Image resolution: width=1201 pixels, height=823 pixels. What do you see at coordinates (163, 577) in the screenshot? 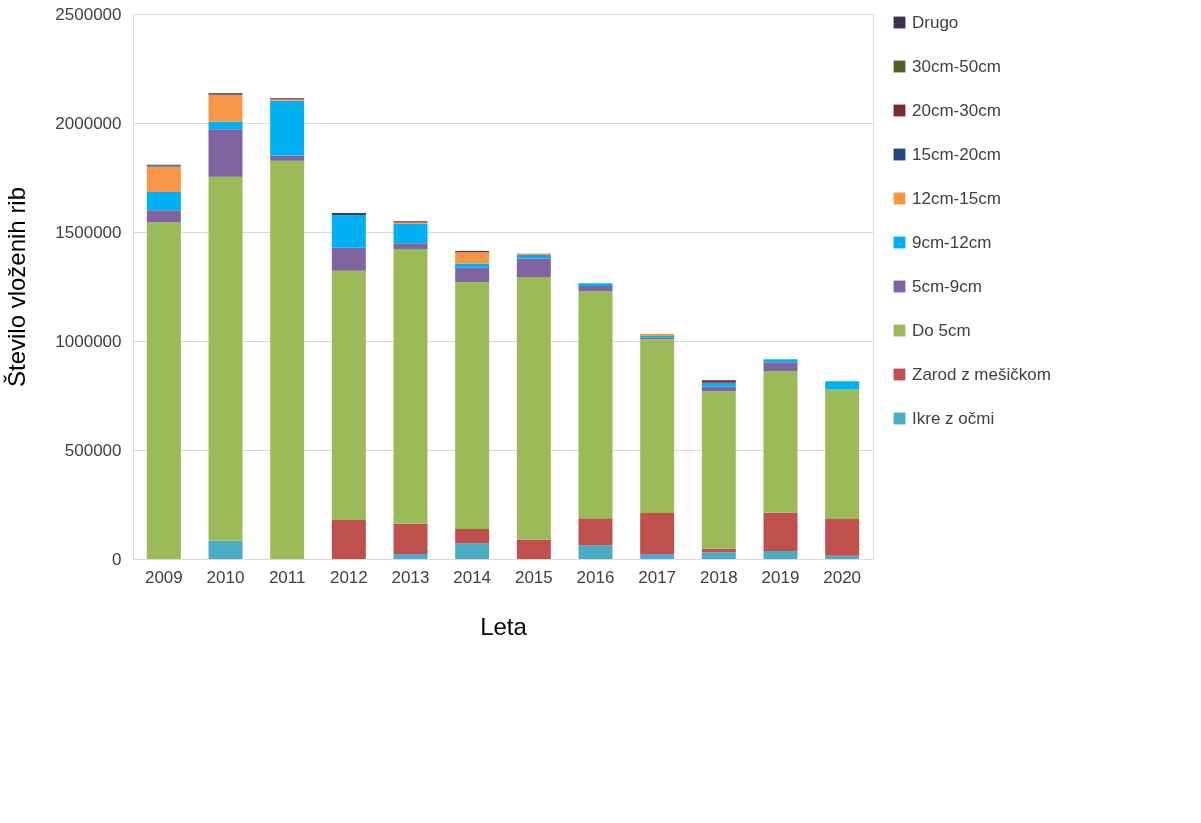
I see `x-tick-label: 2009` at bounding box center [163, 577].